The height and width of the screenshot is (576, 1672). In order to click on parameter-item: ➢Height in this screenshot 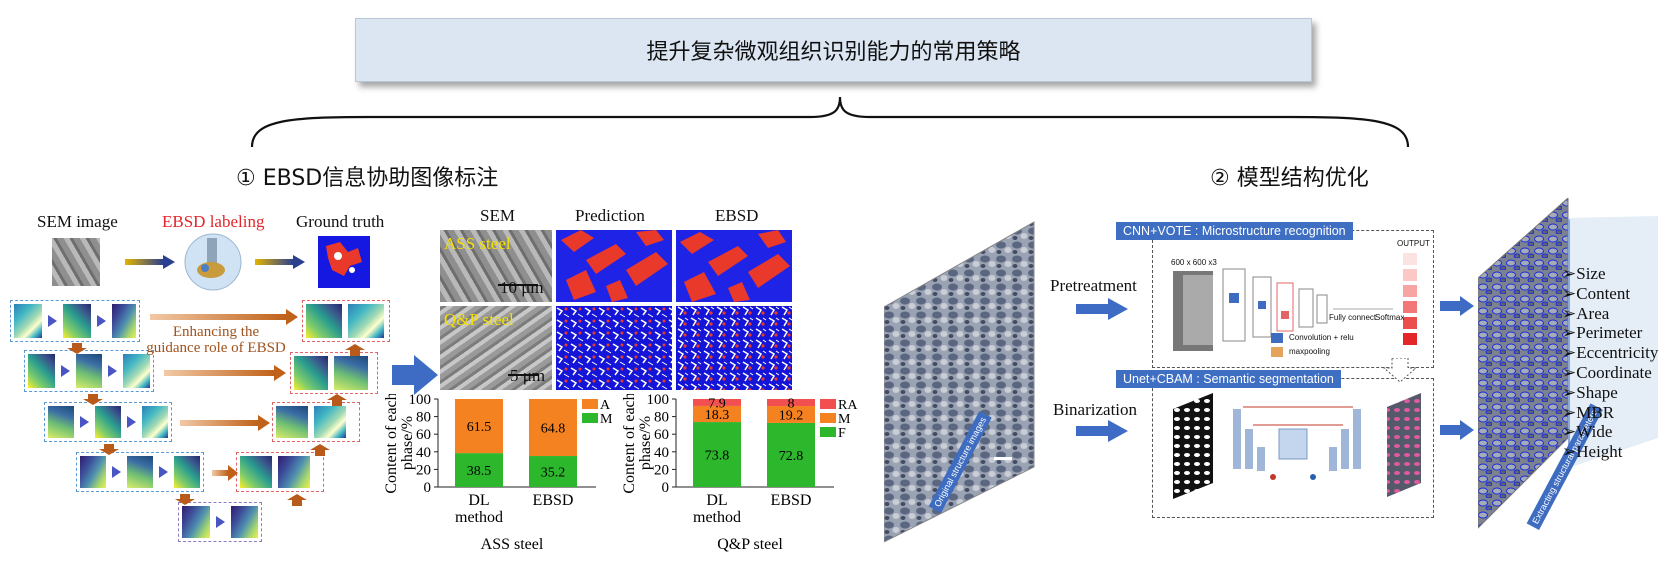, I will do `click(1592, 452)`.